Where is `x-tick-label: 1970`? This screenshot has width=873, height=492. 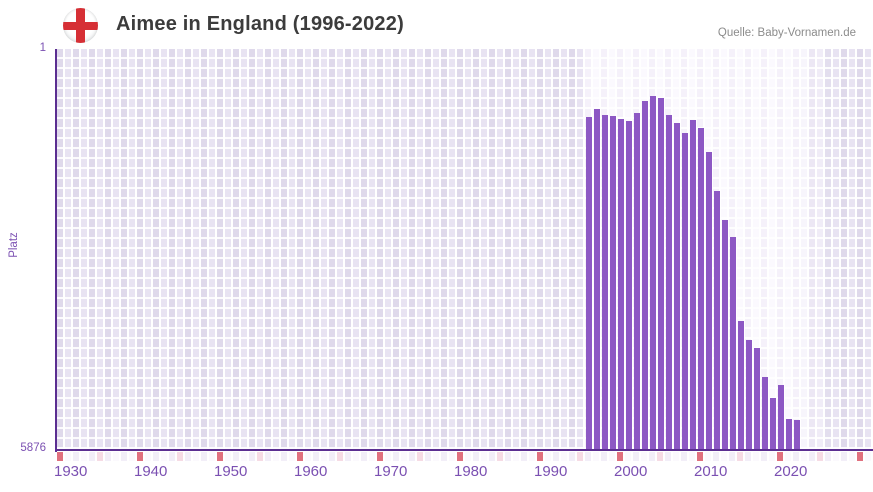 x-tick-label: 1970 is located at coordinates (391, 471).